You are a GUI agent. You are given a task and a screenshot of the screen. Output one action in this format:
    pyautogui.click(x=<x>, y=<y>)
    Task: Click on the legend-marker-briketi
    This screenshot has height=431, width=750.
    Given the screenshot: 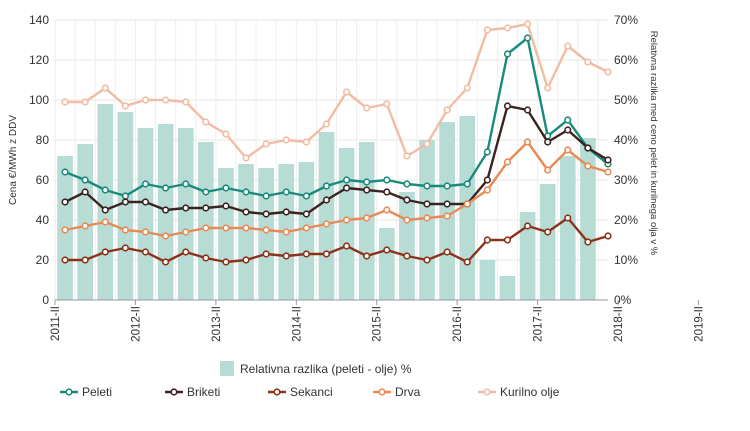 What is the action you would take?
    pyautogui.click(x=174, y=392)
    